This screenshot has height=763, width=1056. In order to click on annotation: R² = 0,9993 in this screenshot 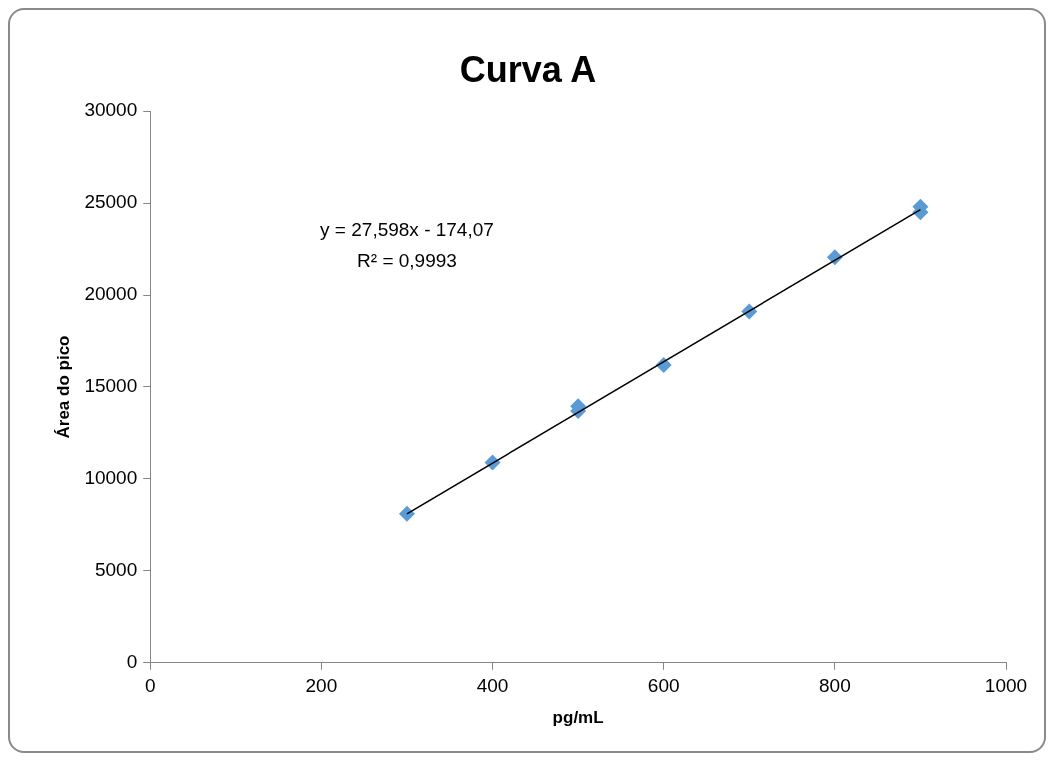, I will do `click(407, 261)`.